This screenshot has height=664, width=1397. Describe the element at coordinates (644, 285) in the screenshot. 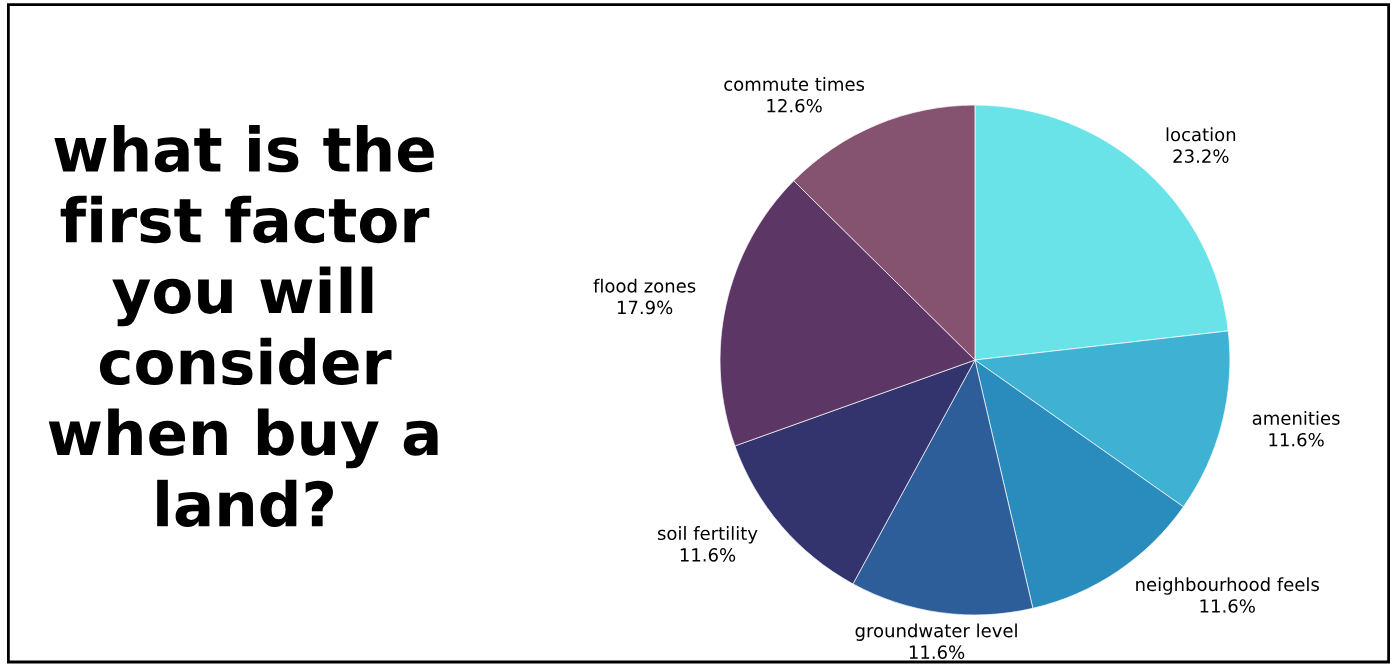

I see `slice-label: flood zones` at that location.